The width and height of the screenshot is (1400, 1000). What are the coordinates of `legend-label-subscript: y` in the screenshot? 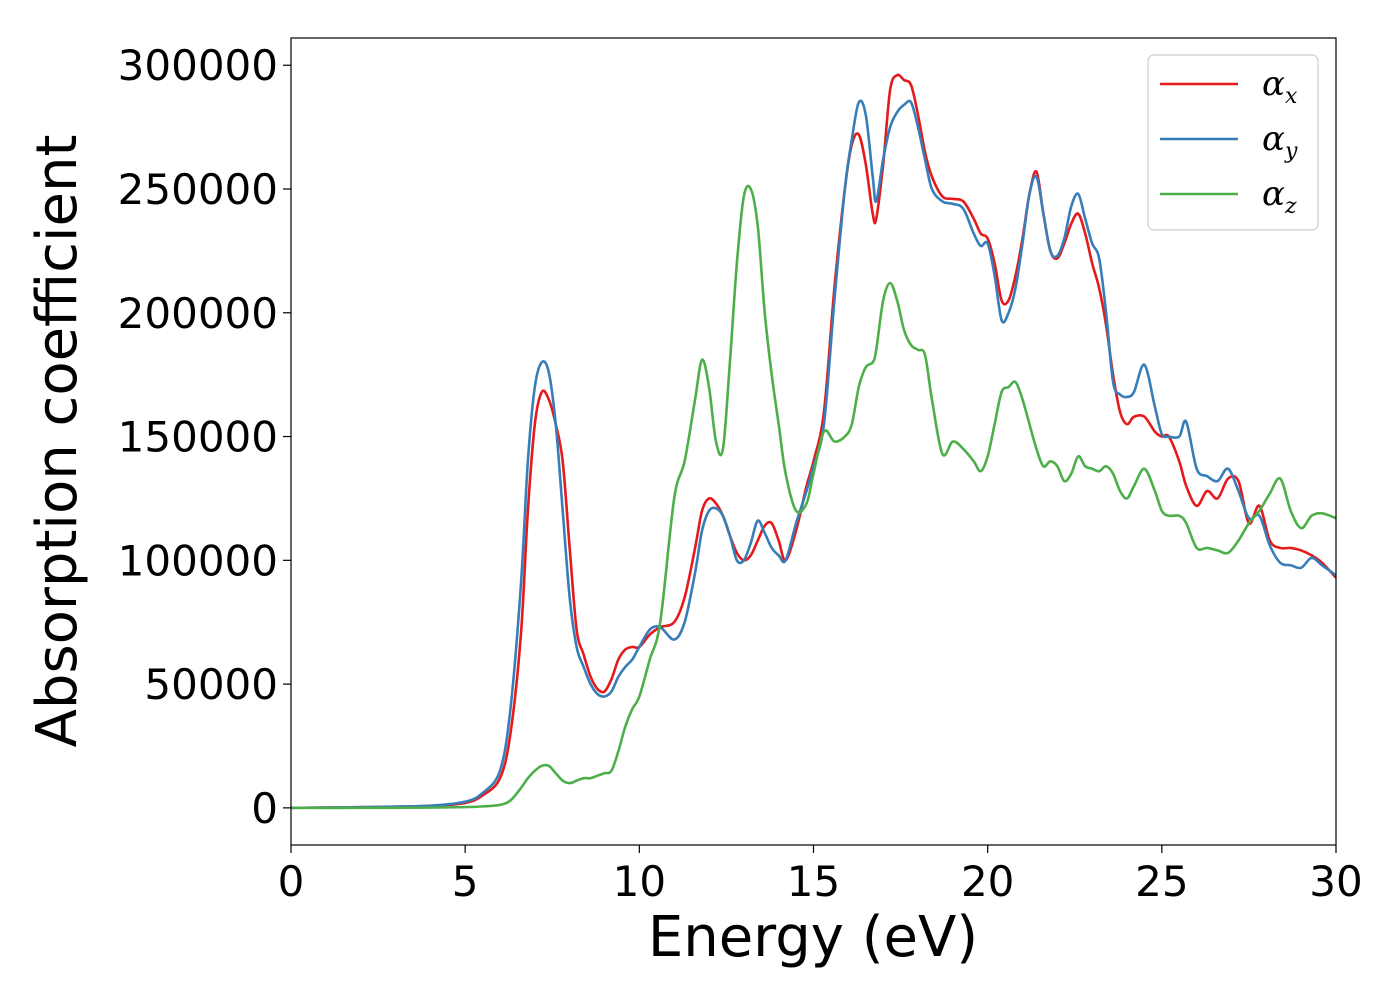 It's located at (1291, 151).